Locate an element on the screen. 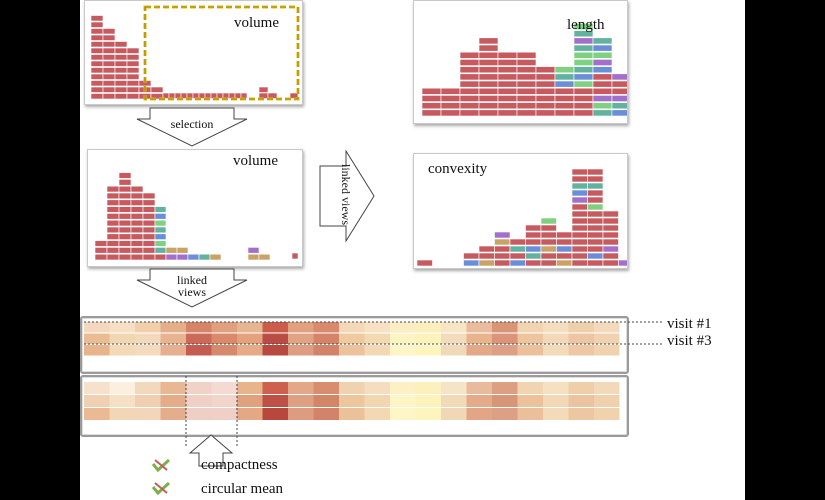 This screenshot has height=500, width=825. visit-label-1: visit #1 is located at coordinates (689, 324).